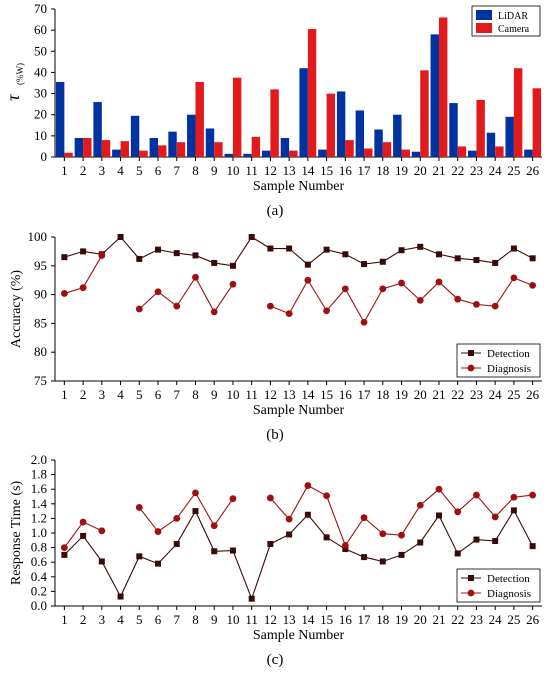  I want to click on series-detection, so click(298, 554).